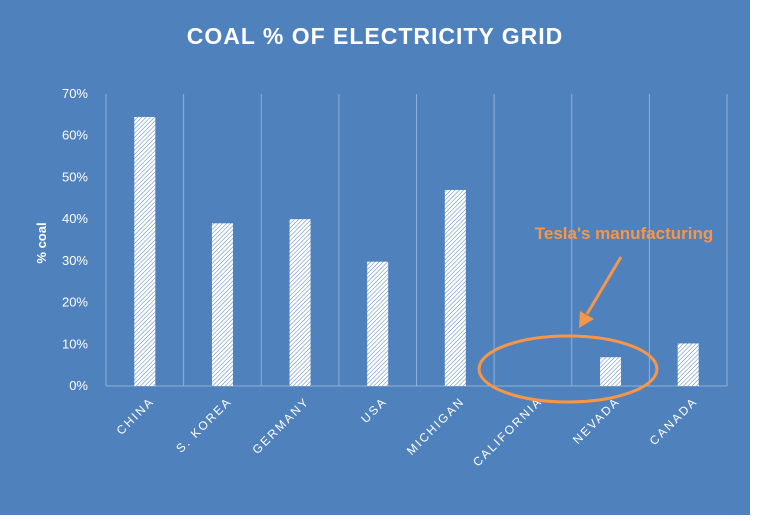 The width and height of the screenshot is (768, 521). I want to click on y-tick-label: 0%, so click(78, 385).